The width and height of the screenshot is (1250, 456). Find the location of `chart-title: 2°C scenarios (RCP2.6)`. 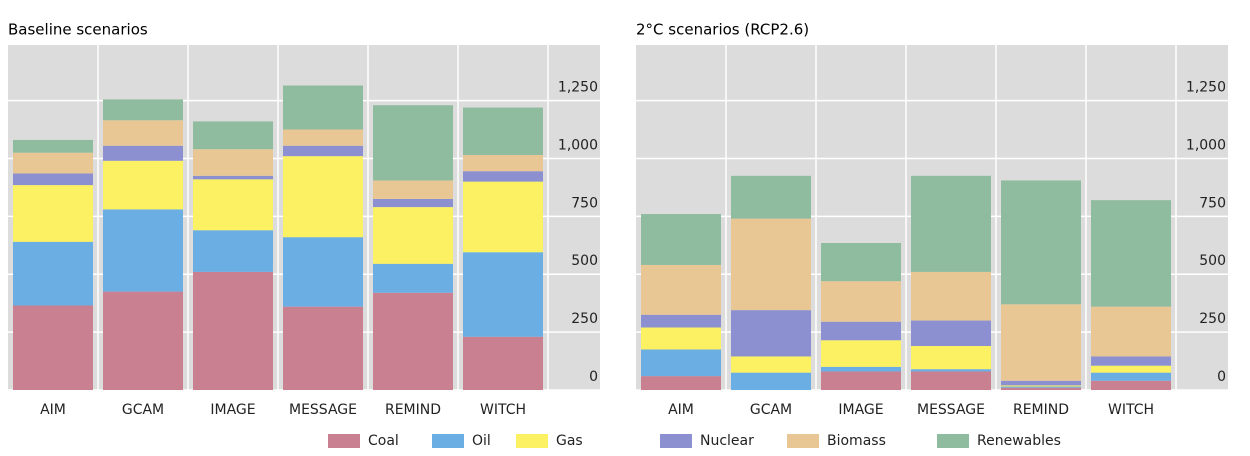

chart-title: 2°C scenarios (RCP2.6) is located at coordinates (722, 30).